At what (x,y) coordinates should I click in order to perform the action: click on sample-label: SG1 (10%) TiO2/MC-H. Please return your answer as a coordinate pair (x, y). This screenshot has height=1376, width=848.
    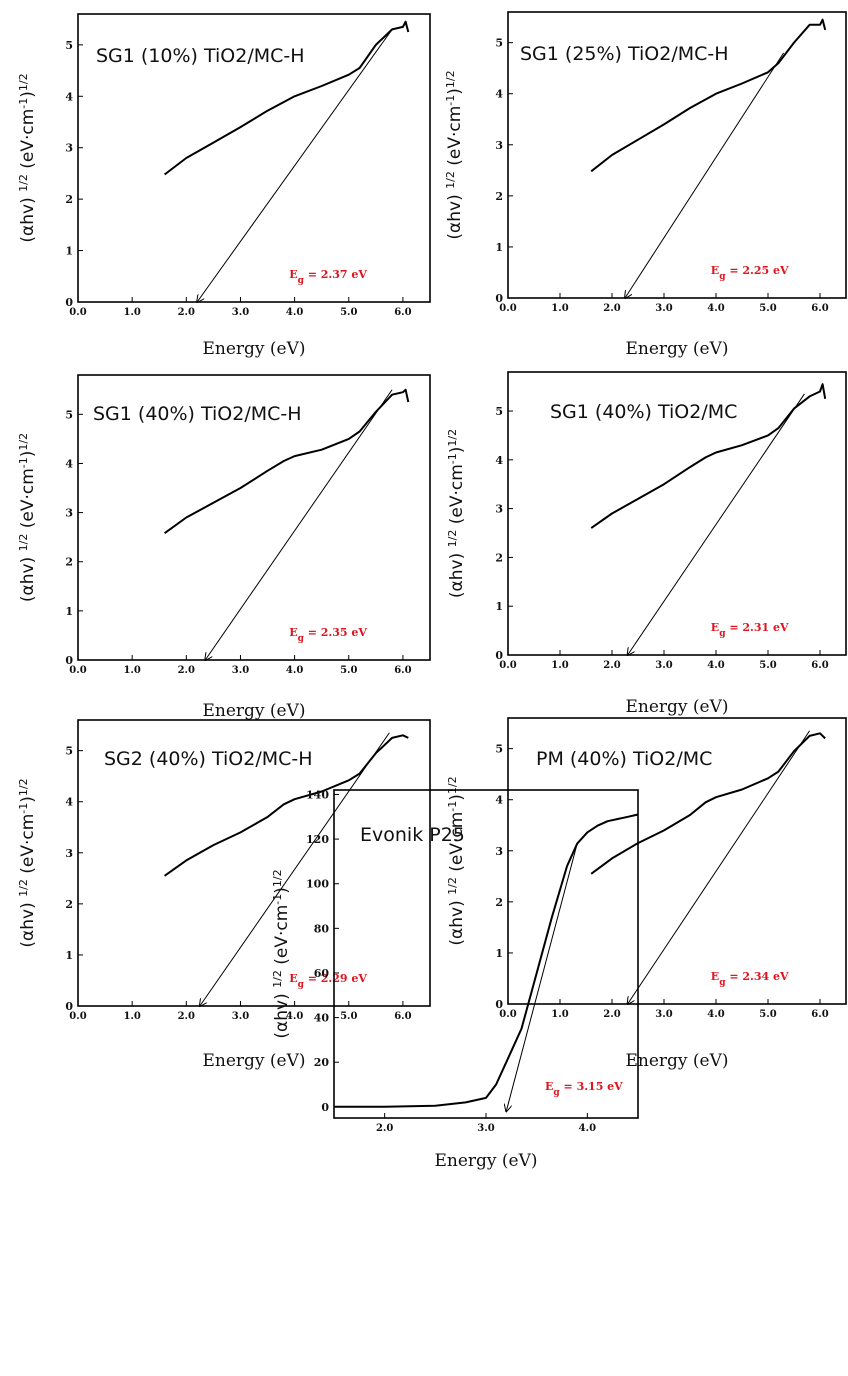
    Looking at the image, I should click on (200, 56).